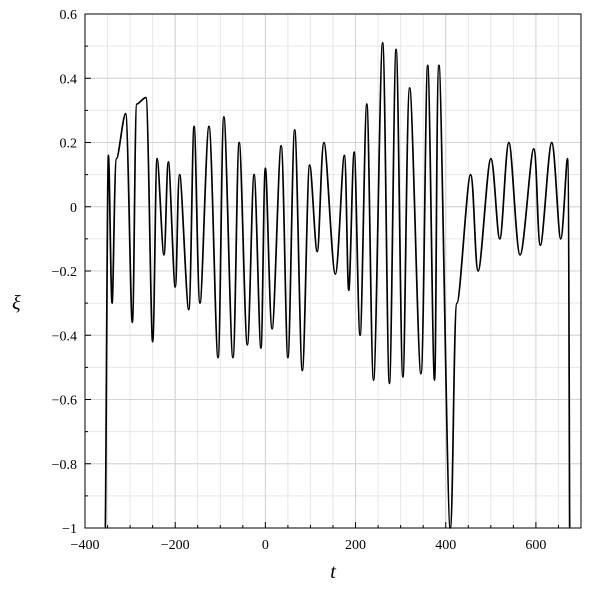  What do you see at coordinates (64, 272) in the screenshot?
I see `y-tick-label: −0.2` at bounding box center [64, 272].